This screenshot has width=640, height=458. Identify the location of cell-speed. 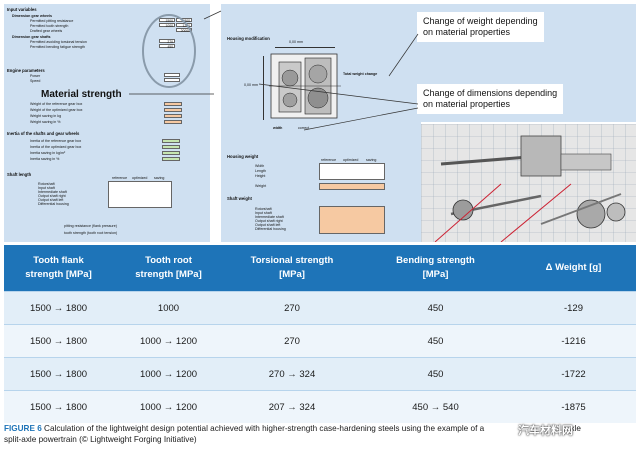
(172, 80).